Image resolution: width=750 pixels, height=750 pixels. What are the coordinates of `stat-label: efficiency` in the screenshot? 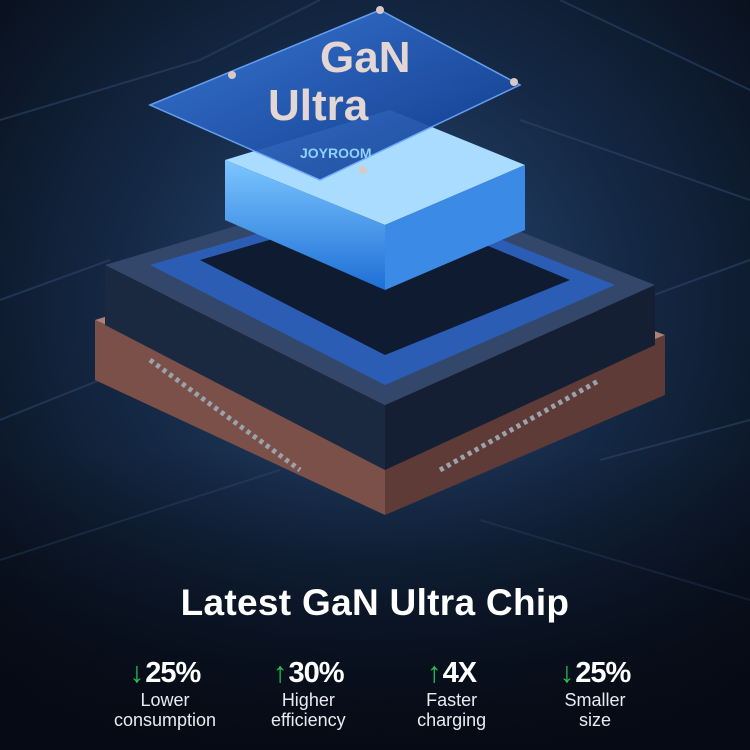 It's located at (308, 720).